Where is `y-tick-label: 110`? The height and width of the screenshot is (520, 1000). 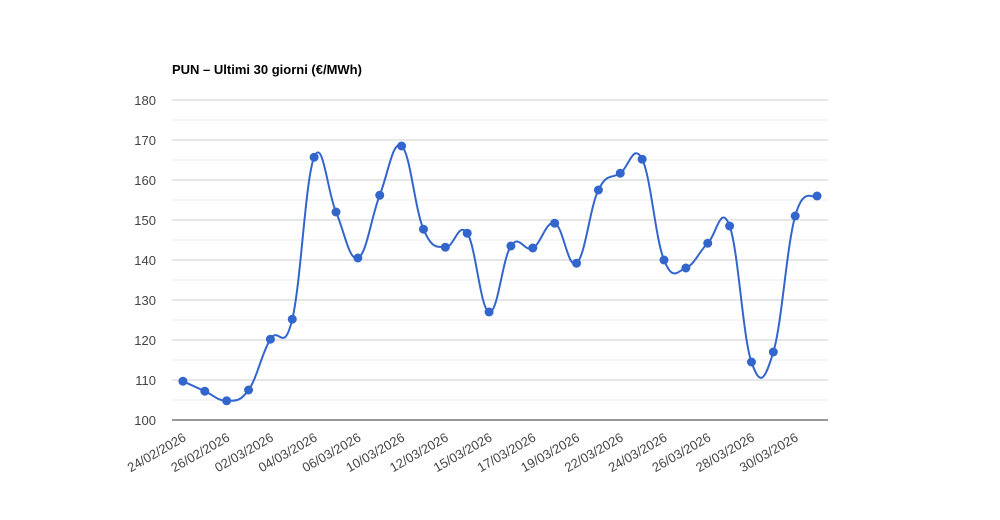 y-tick-label: 110 is located at coordinates (145, 380).